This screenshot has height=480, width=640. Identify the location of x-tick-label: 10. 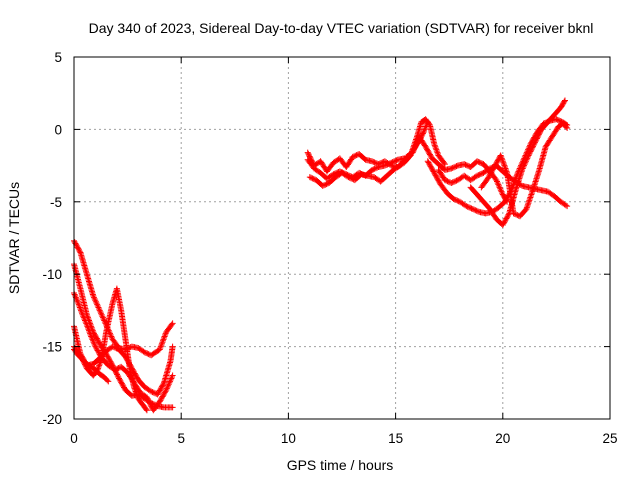
(288, 438).